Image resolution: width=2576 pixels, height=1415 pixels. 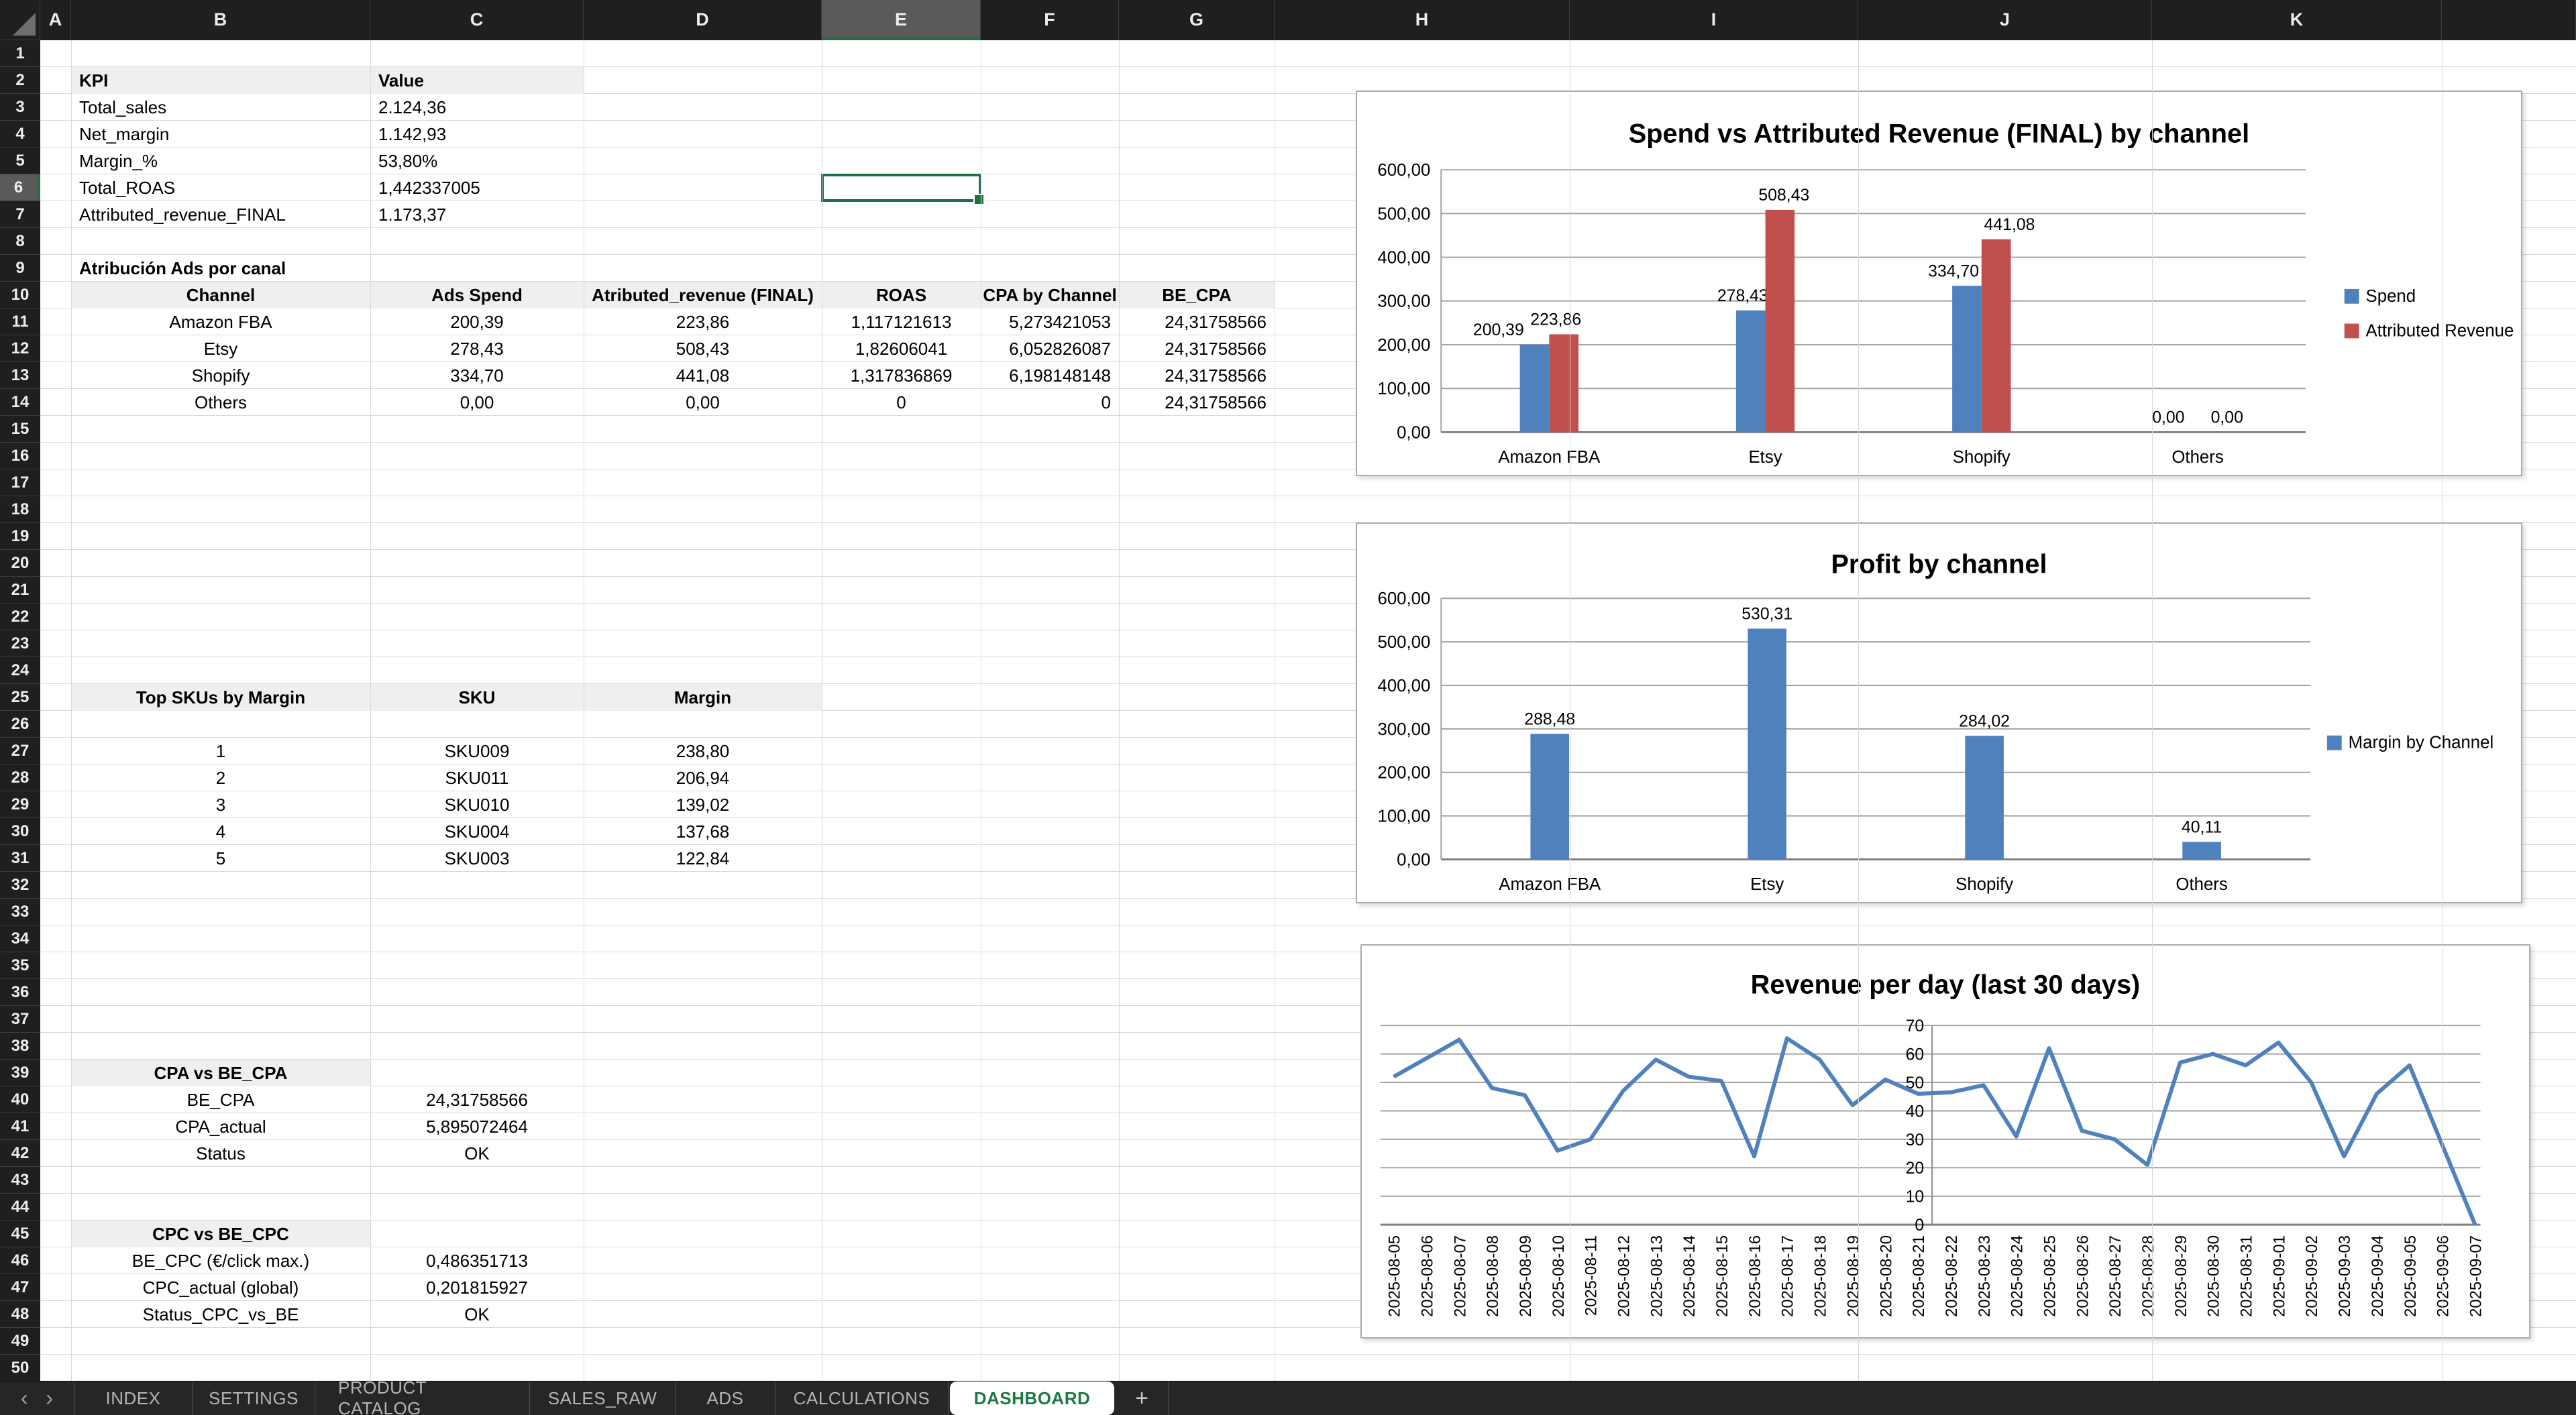 What do you see at coordinates (477, 349) in the screenshot?
I see `cell-C12: 278,43` at bounding box center [477, 349].